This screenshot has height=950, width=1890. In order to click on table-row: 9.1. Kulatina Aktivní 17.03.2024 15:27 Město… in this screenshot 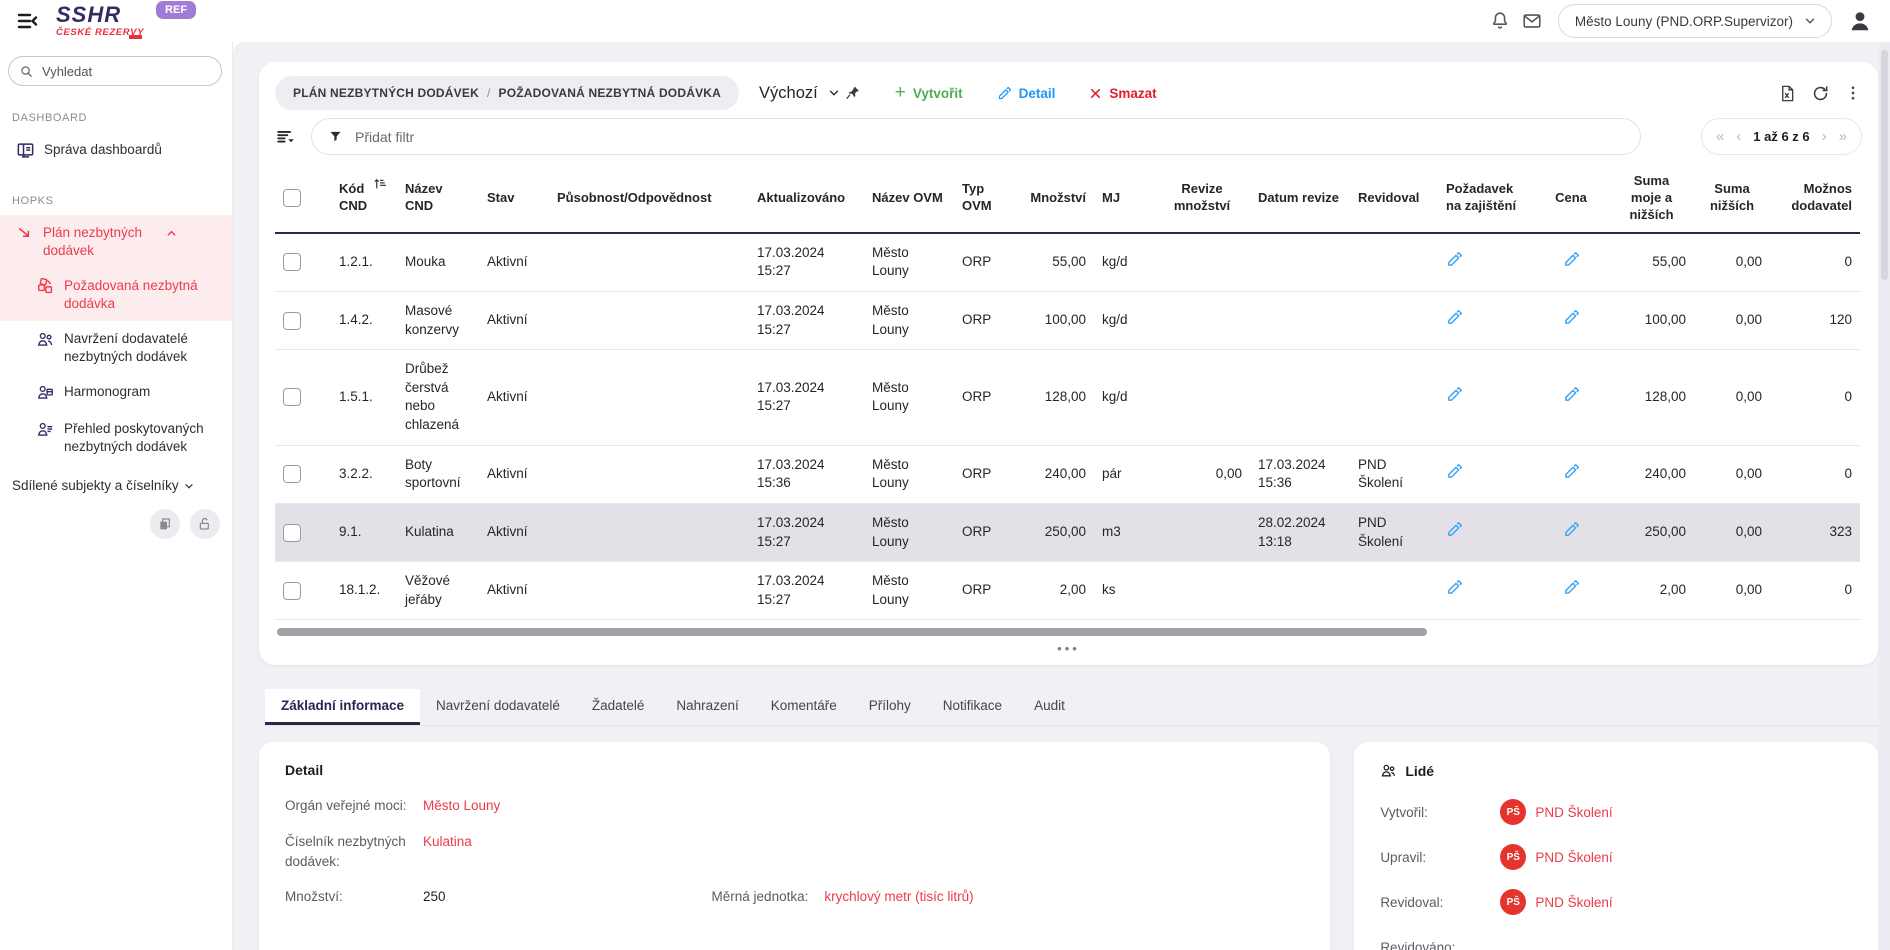, I will do `click(1067, 533)`.